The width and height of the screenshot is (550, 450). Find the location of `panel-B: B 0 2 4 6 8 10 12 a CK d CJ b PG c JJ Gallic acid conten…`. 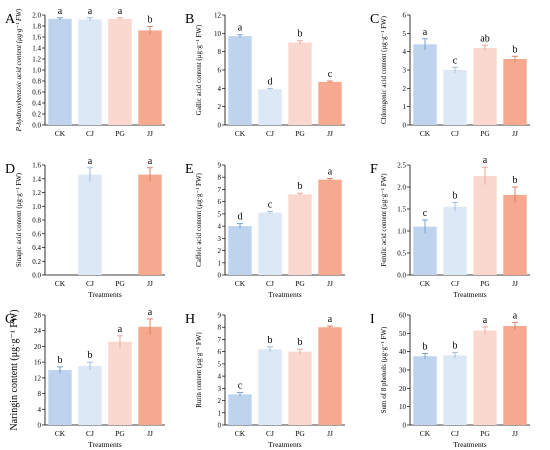

panel-B: B 0 2 4 6 8 10 12 a CK d CJ b PG c JJ Gallic acid conten… is located at coordinates (265, 75).